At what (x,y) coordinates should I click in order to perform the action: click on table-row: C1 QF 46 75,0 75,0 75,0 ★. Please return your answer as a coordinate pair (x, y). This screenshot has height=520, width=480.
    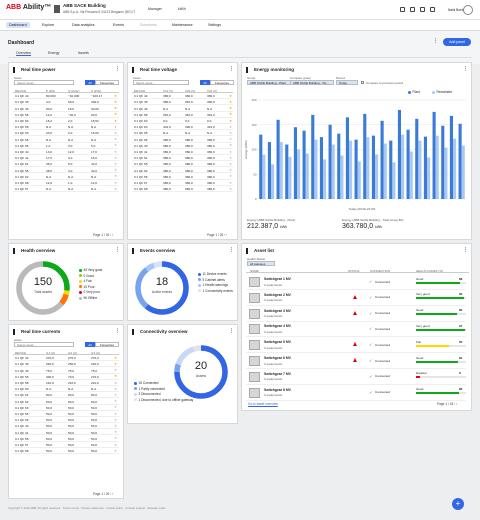
    Looking at the image, I should click on (66, 370).